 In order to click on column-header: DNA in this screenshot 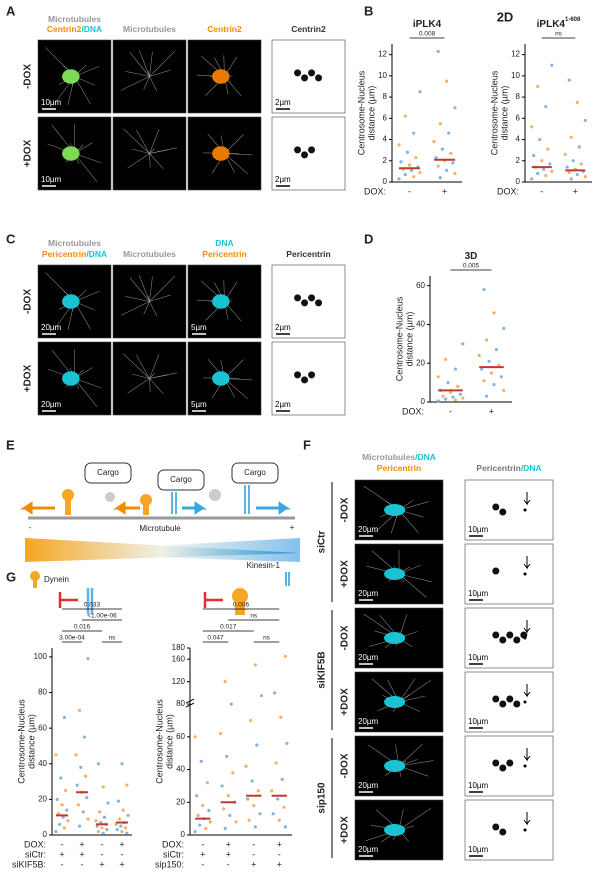, I will do `click(224, 243)`.